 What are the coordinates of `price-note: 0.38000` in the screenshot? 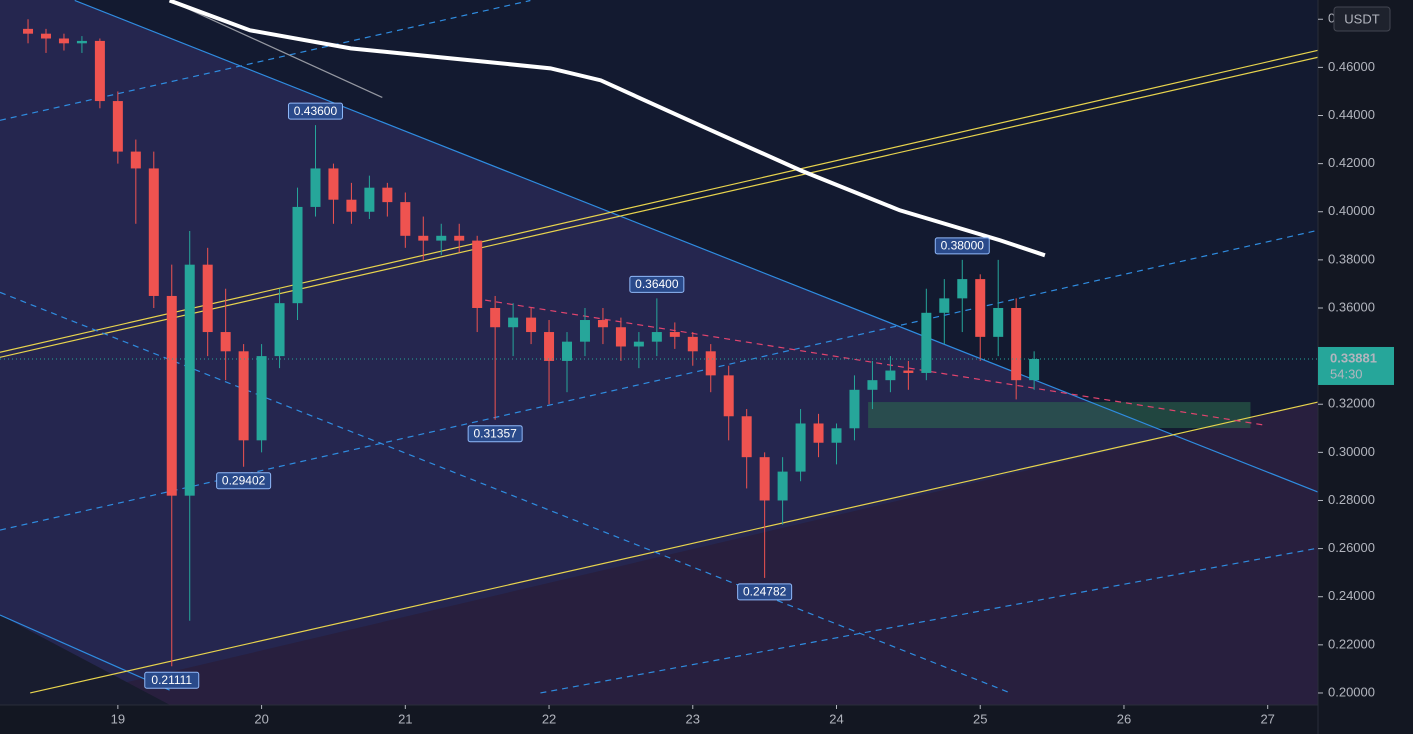 It's located at (963, 246).